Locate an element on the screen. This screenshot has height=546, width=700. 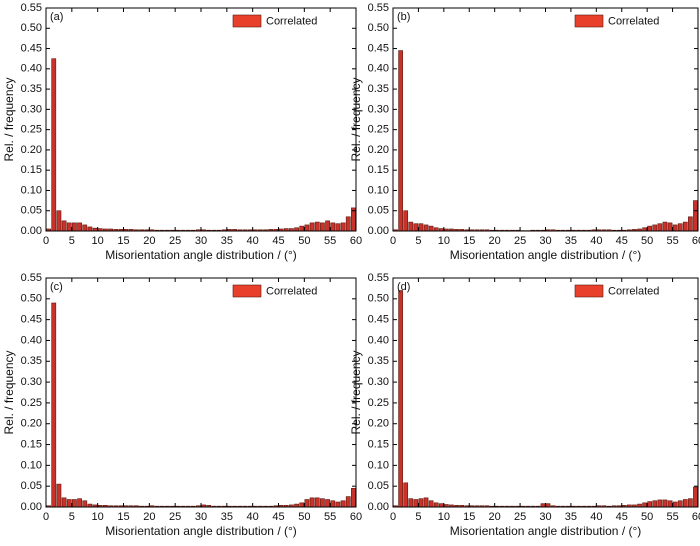
panel-label: (a) is located at coordinates (56, 17).